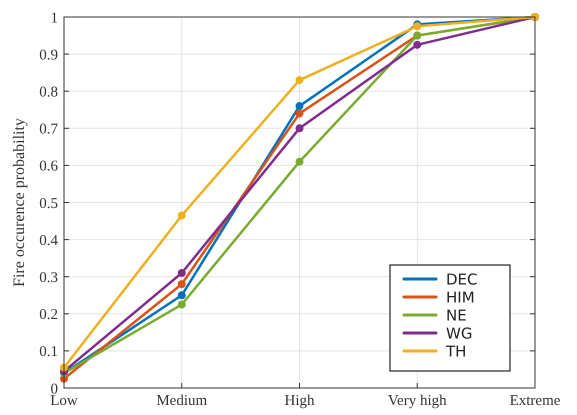  What do you see at coordinates (455, 351) in the screenshot?
I see `legend-label: TH` at bounding box center [455, 351].